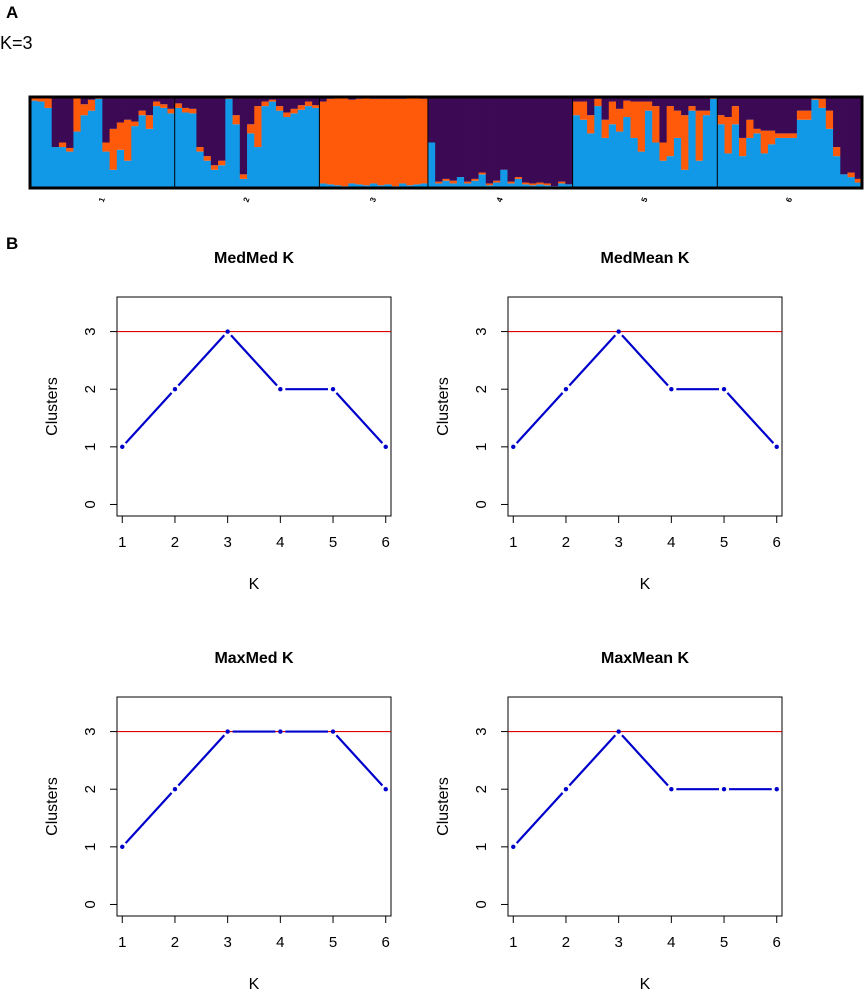  What do you see at coordinates (645, 806) in the screenshot?
I see `plot-frame` at bounding box center [645, 806].